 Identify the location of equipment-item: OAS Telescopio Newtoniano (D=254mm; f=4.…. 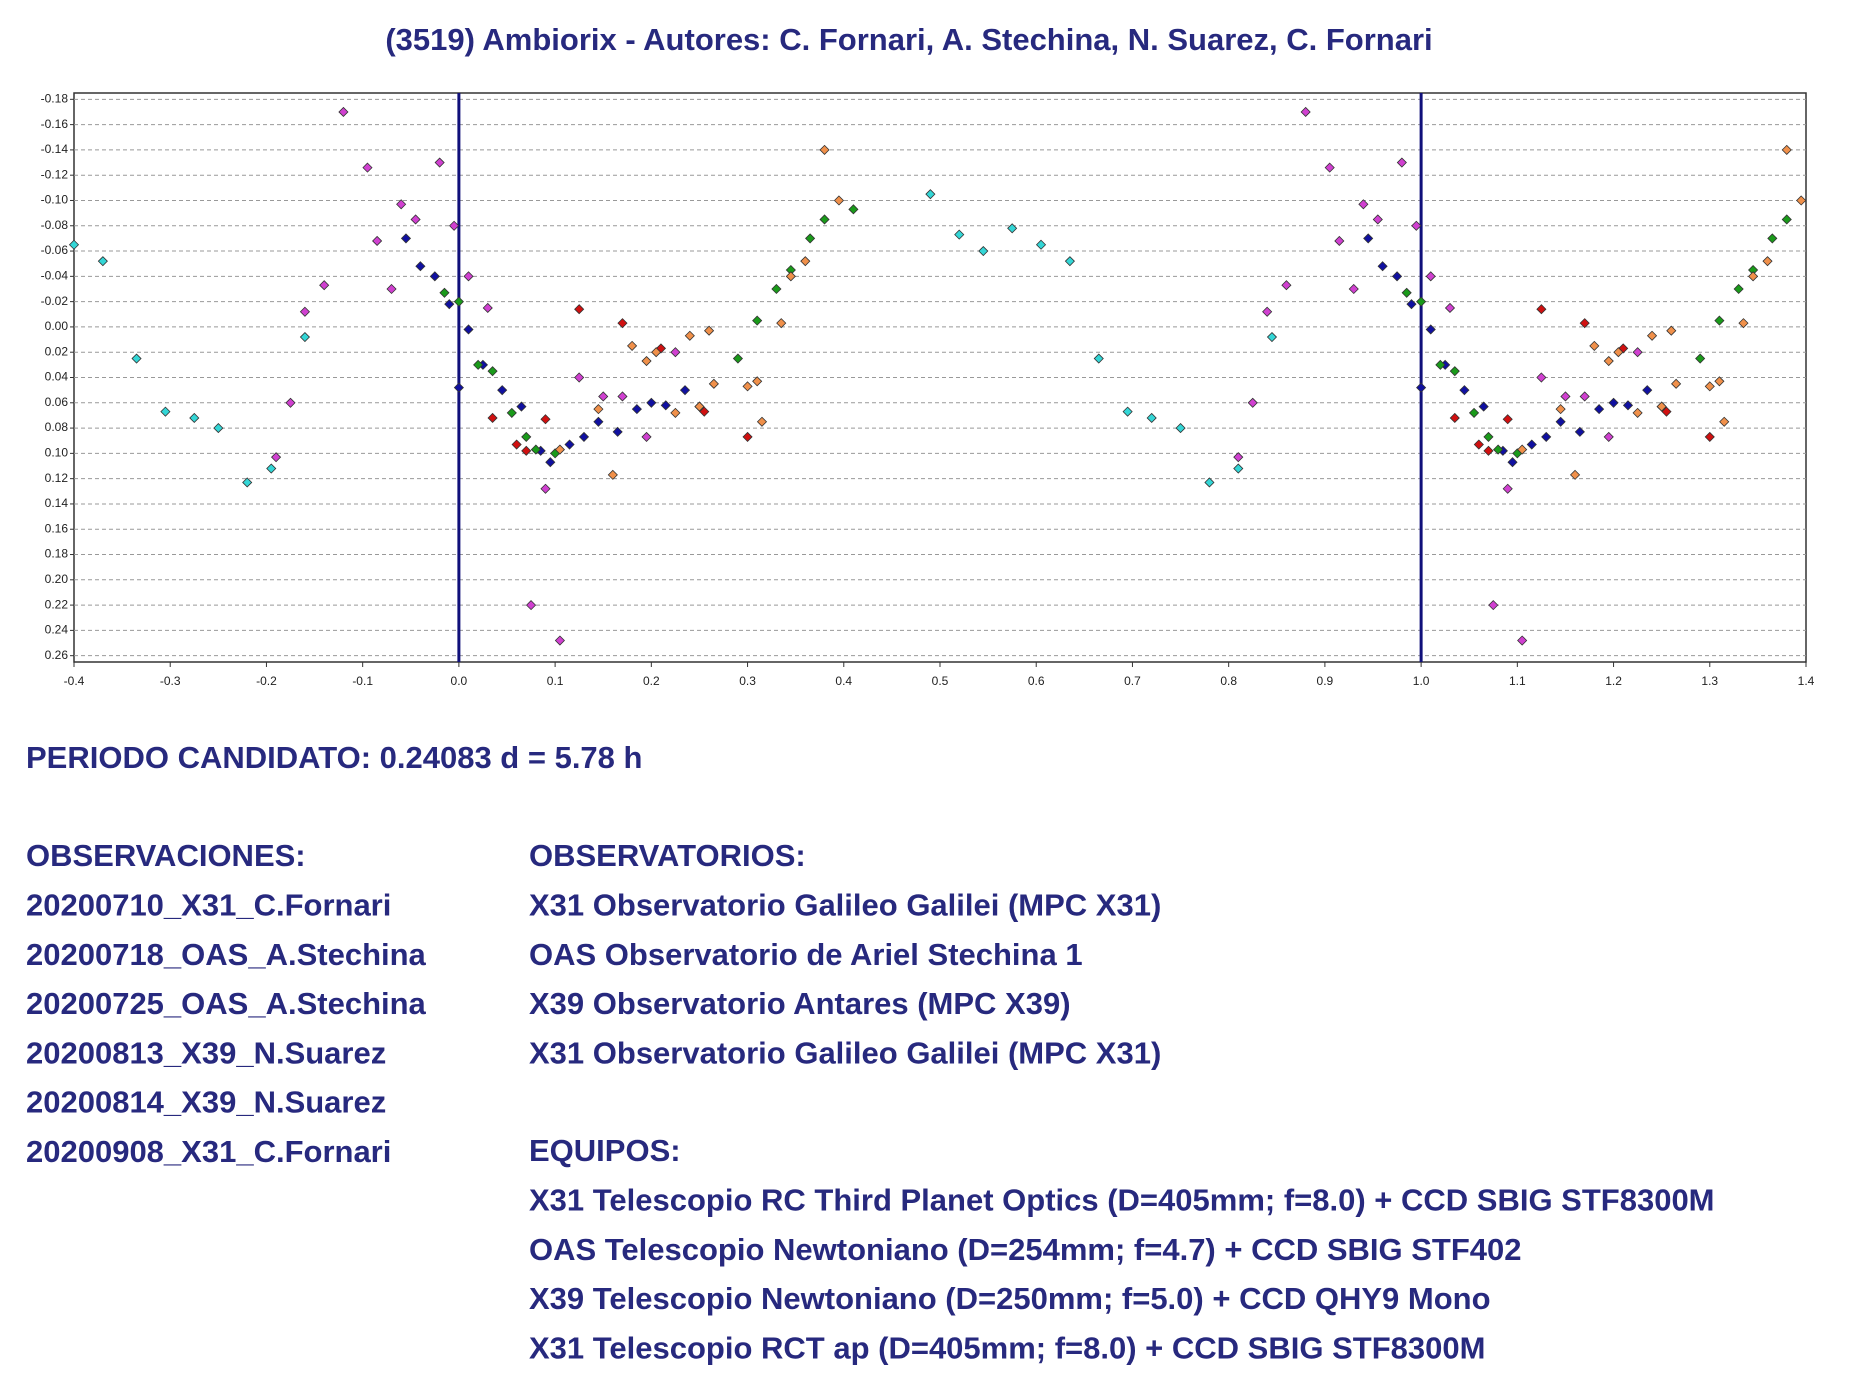
(1025, 1249).